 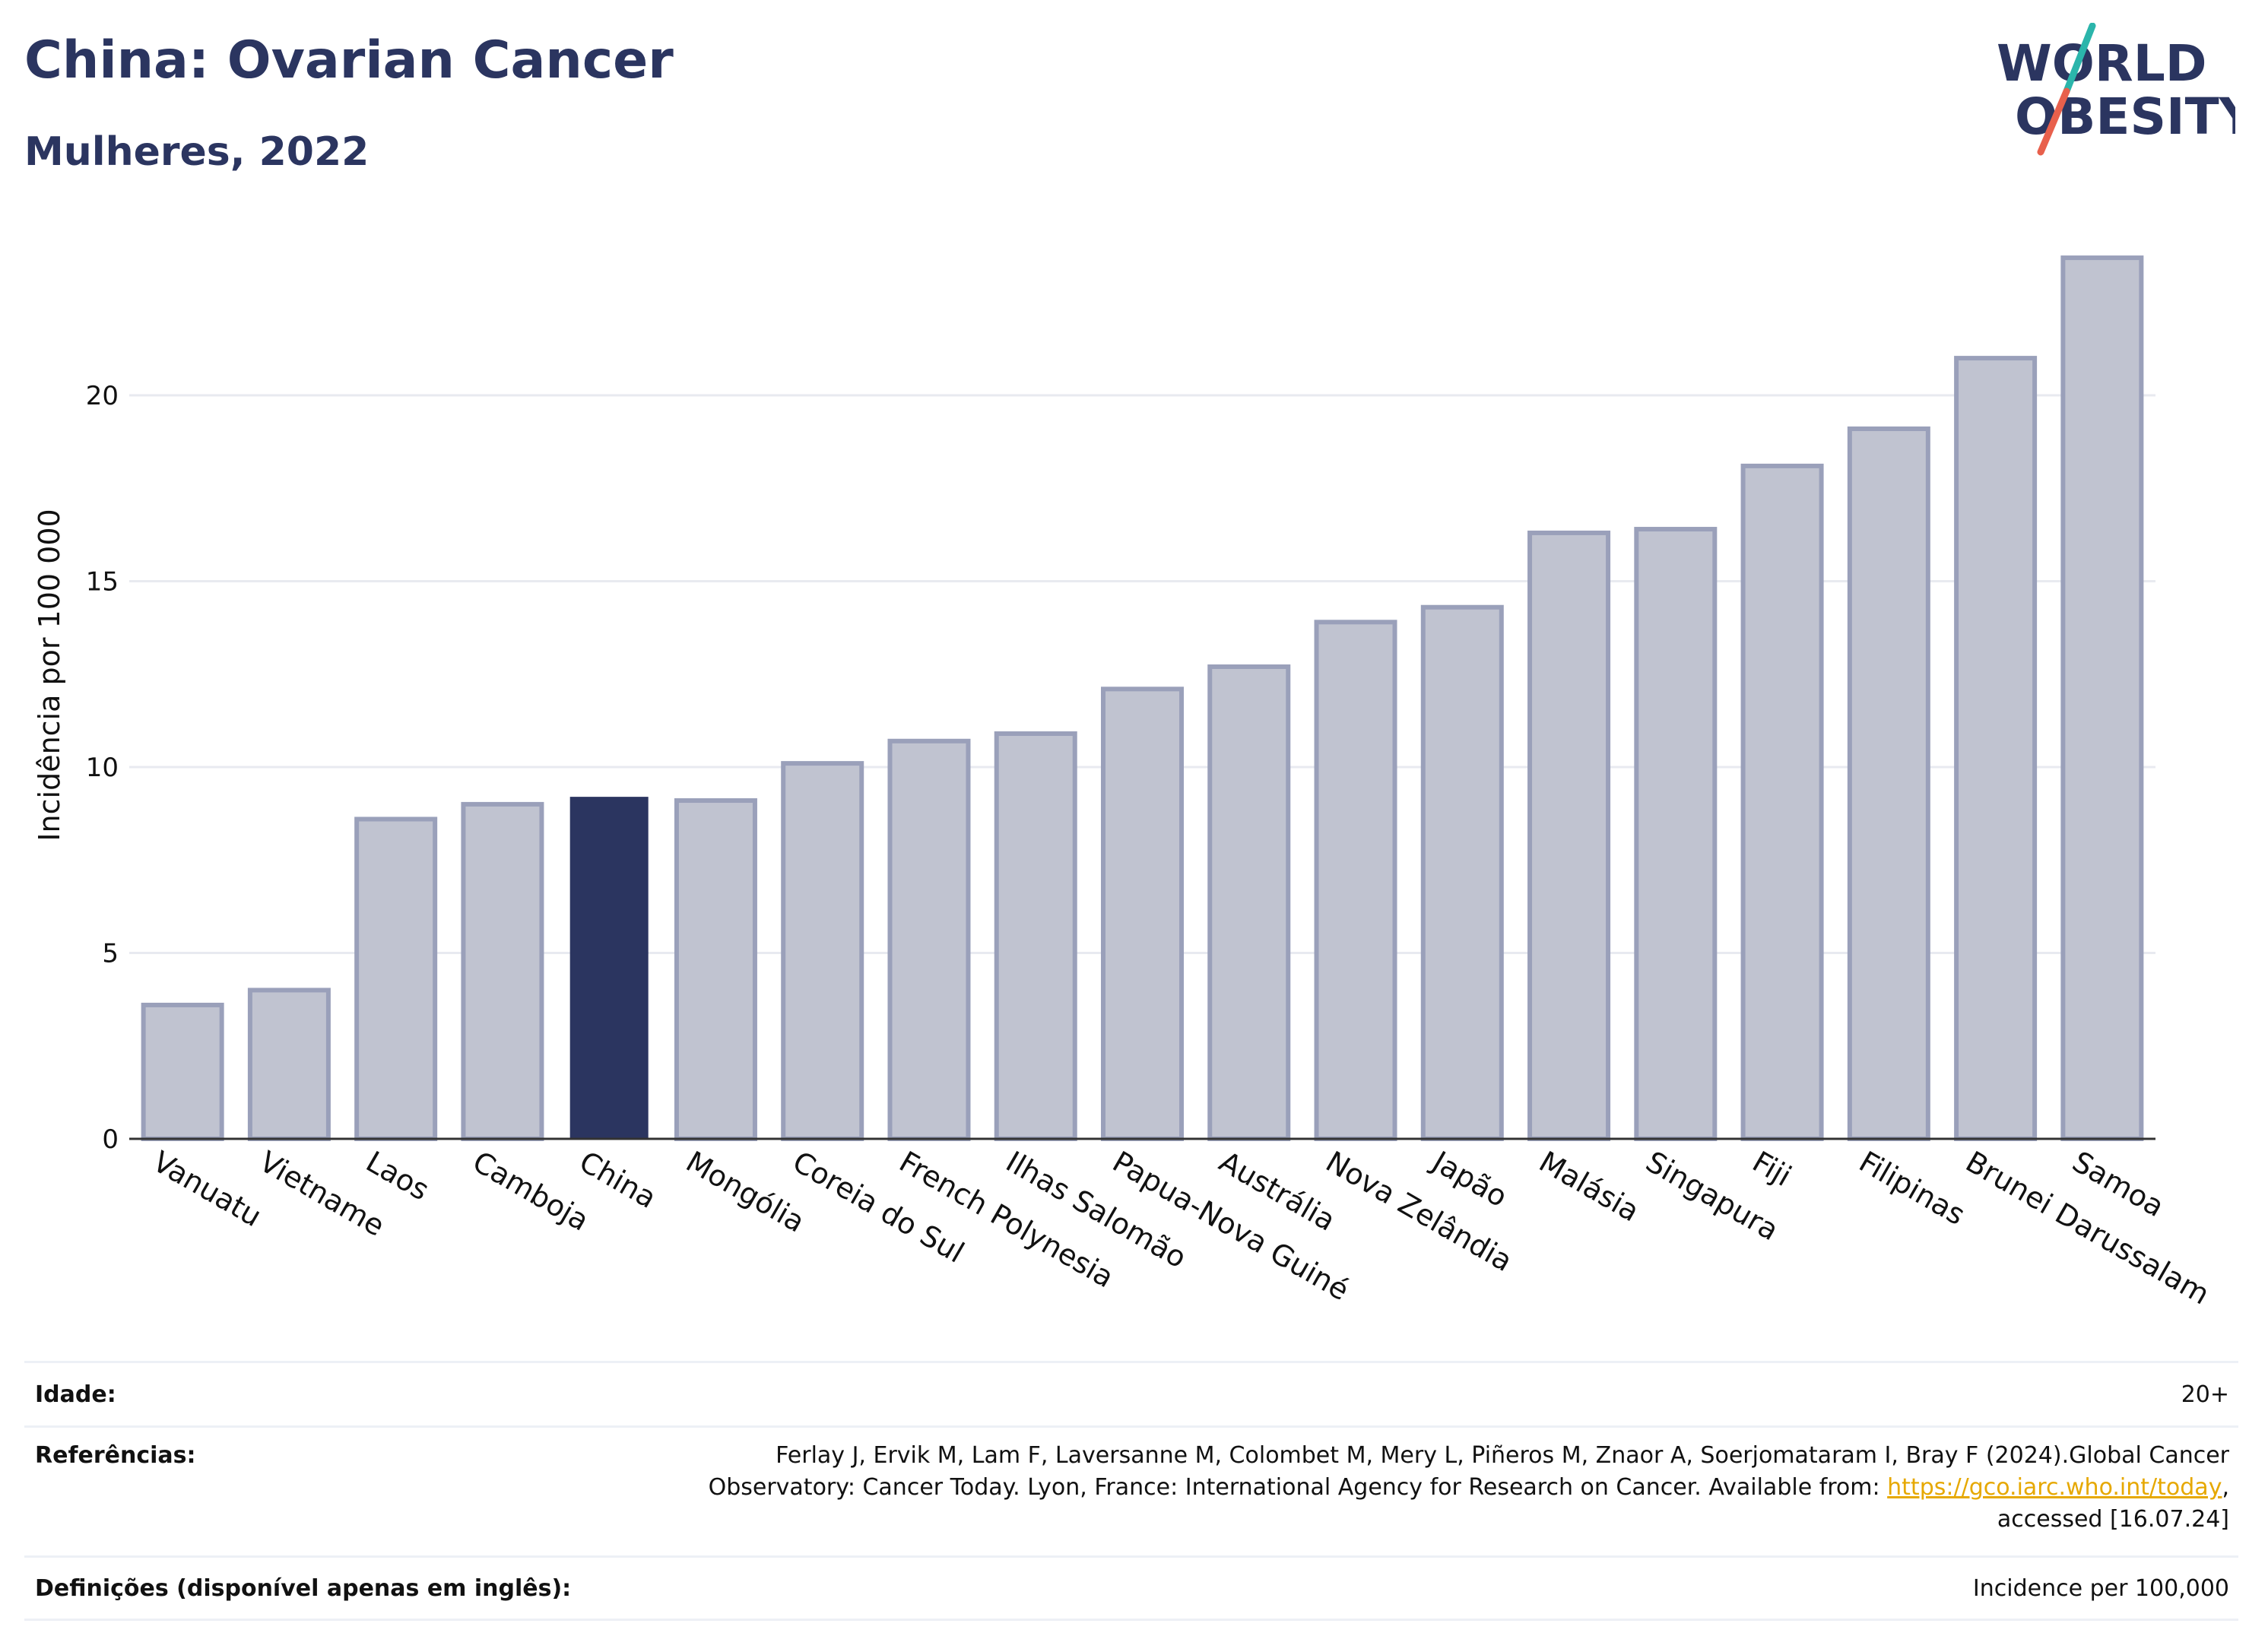 What do you see at coordinates (182, 1071) in the screenshot?
I see `bar-vanuatu` at bounding box center [182, 1071].